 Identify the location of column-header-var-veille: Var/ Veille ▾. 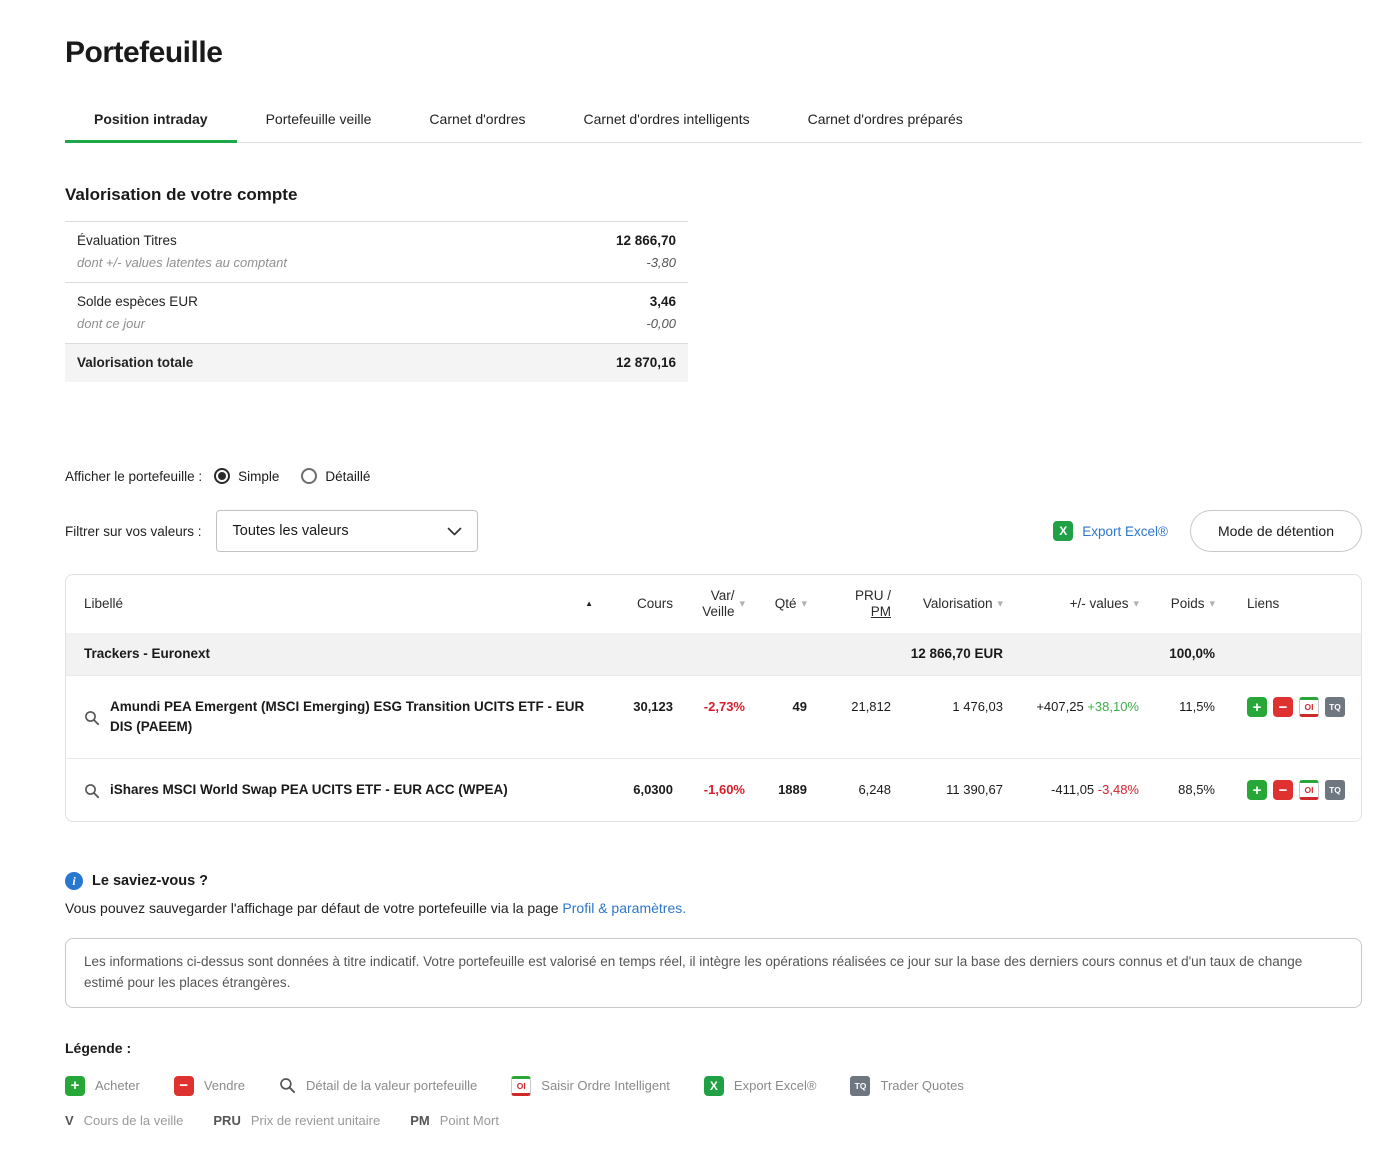
(715, 604).